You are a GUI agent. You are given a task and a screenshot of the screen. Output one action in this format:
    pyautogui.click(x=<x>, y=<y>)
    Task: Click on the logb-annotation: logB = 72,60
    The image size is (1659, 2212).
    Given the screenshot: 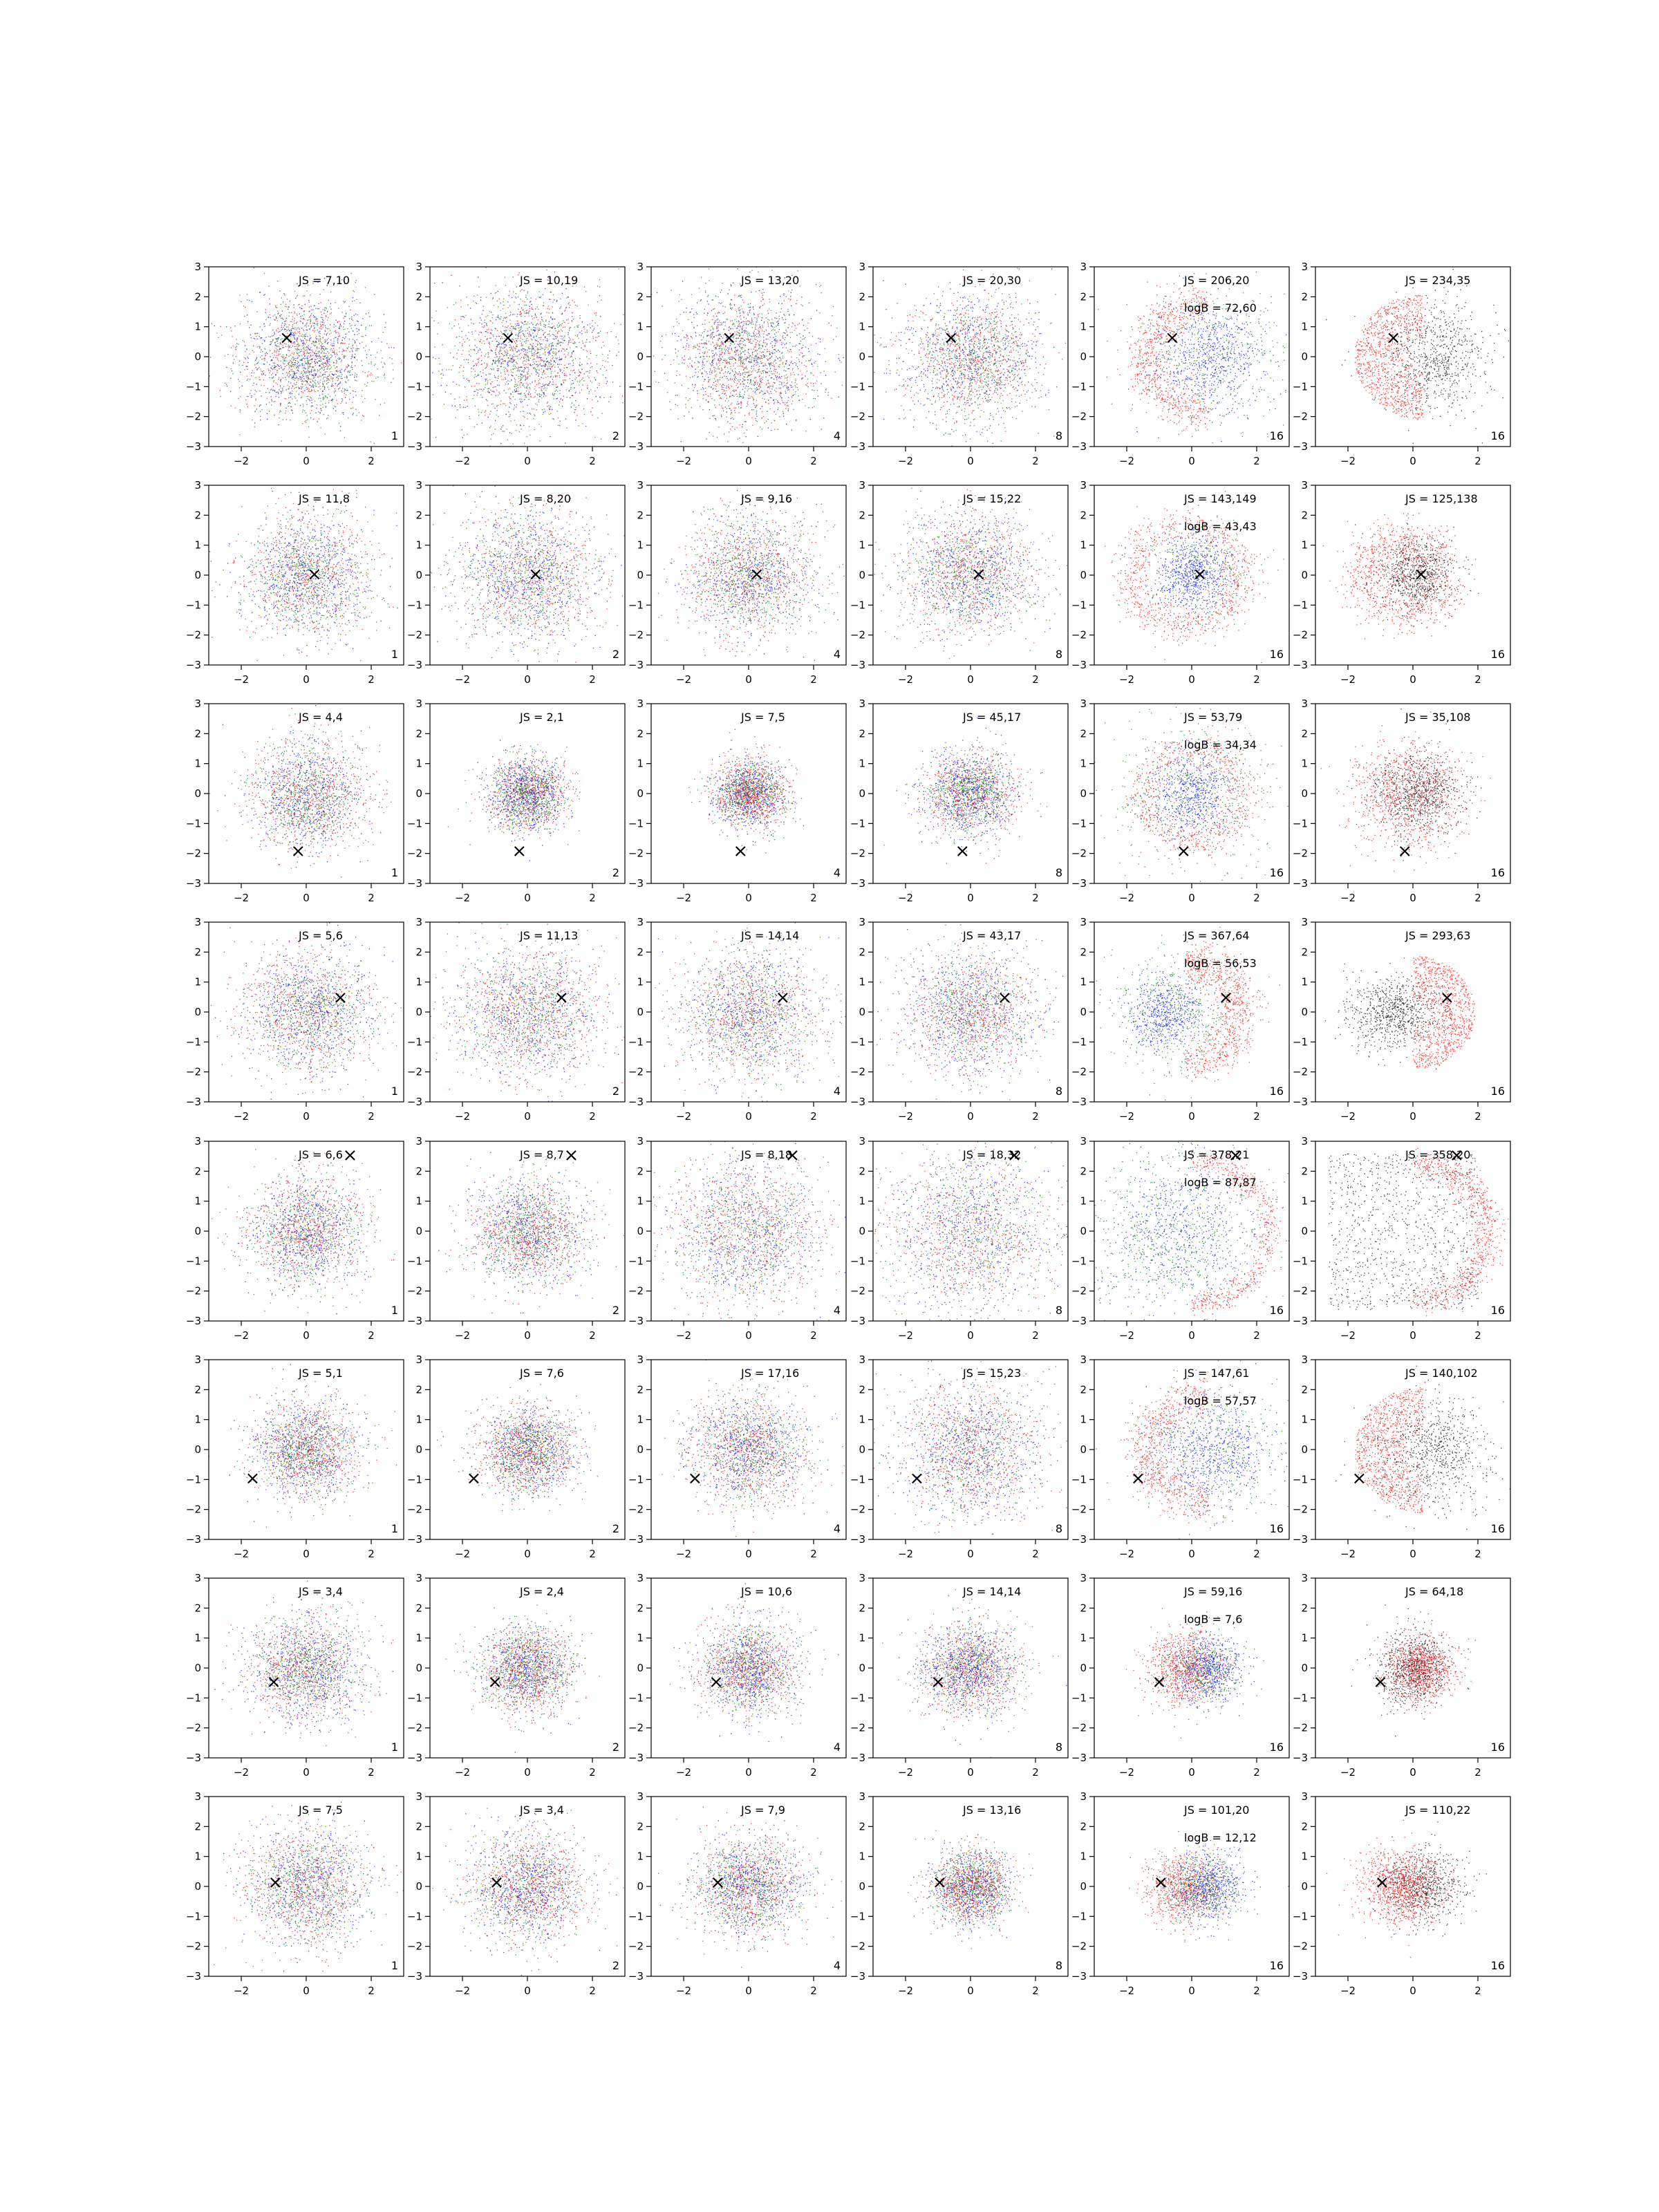 What is the action you would take?
    pyautogui.click(x=1220, y=308)
    